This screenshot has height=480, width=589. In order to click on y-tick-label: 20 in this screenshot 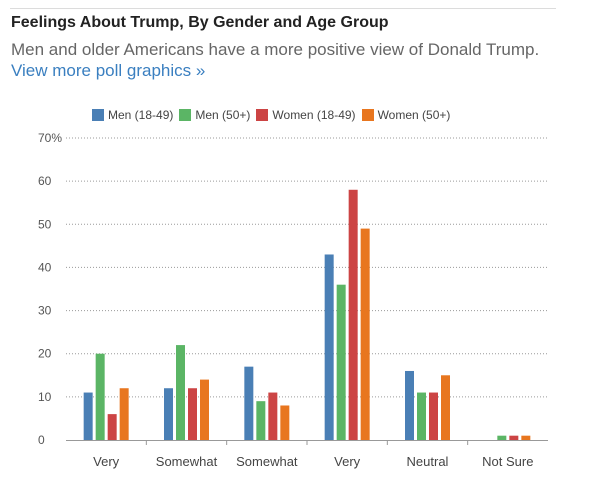, I will do `click(45, 354)`.